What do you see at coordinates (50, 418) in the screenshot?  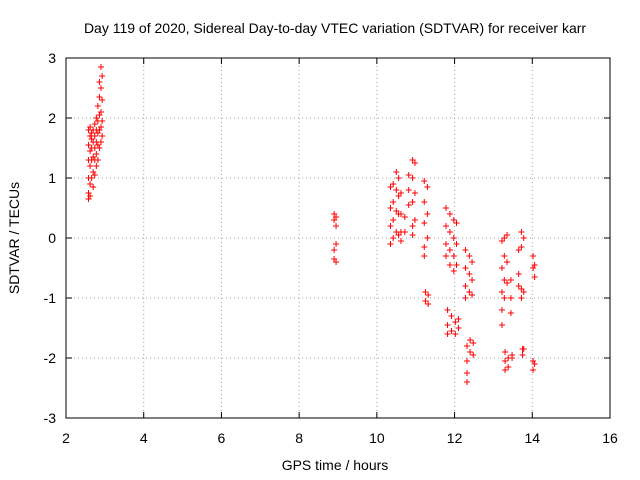 I see `y-tick-label: -3` at bounding box center [50, 418].